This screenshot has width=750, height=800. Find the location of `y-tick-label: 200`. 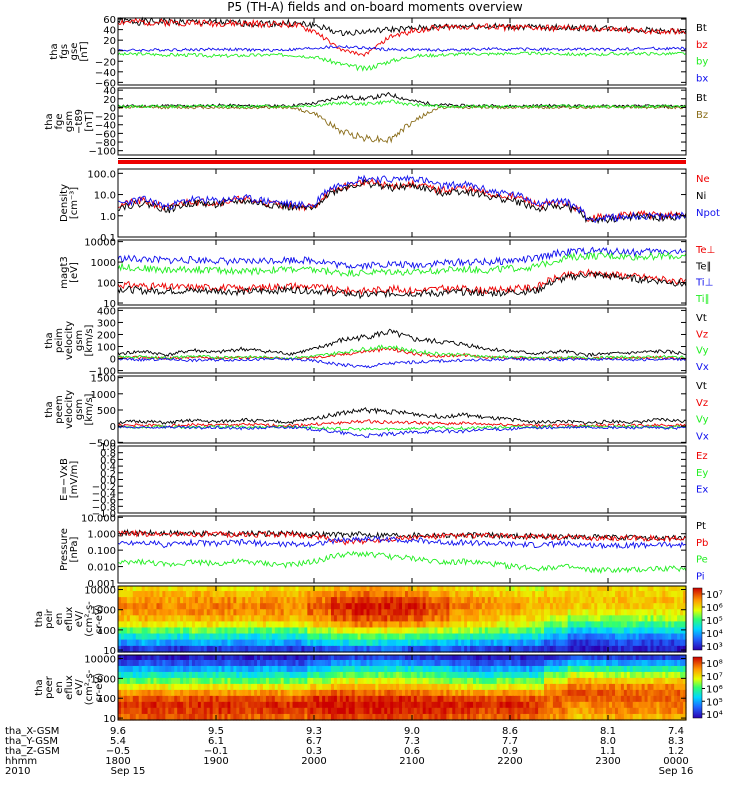

y-tick-label: 200 is located at coordinates (106, 335).